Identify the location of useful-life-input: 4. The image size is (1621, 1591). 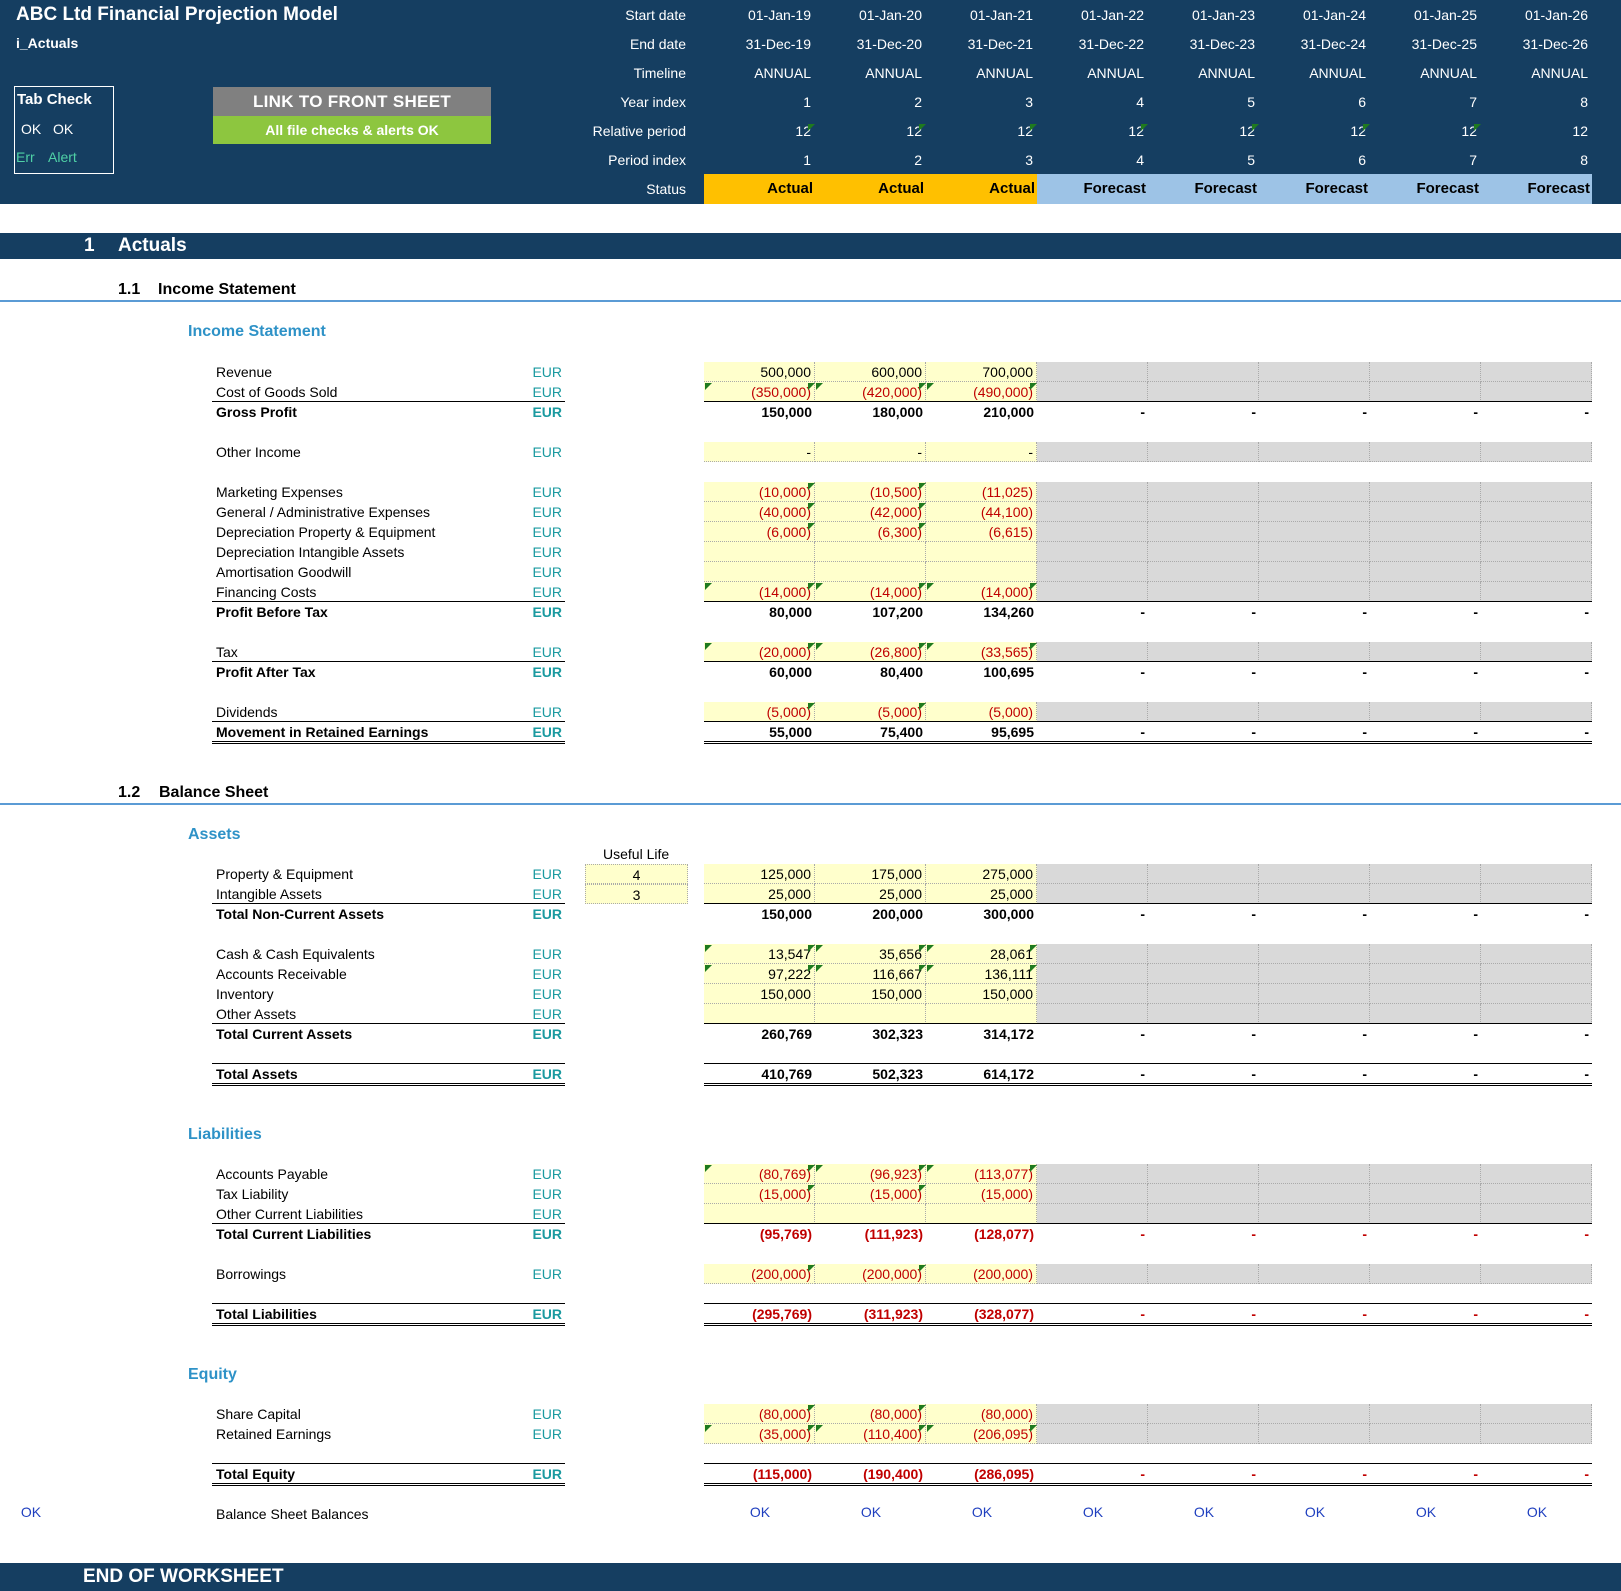
(636, 874).